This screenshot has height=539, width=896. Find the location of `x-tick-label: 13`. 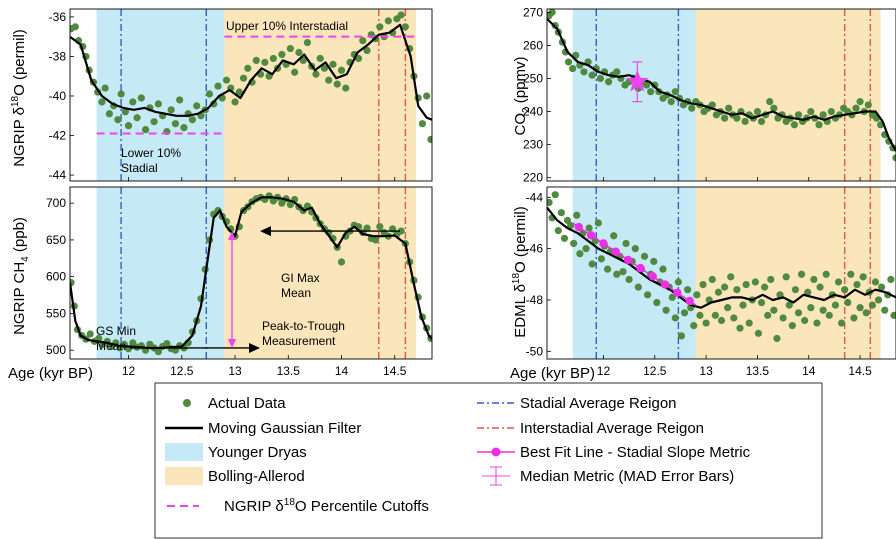

x-tick-label: 13 is located at coordinates (706, 371).